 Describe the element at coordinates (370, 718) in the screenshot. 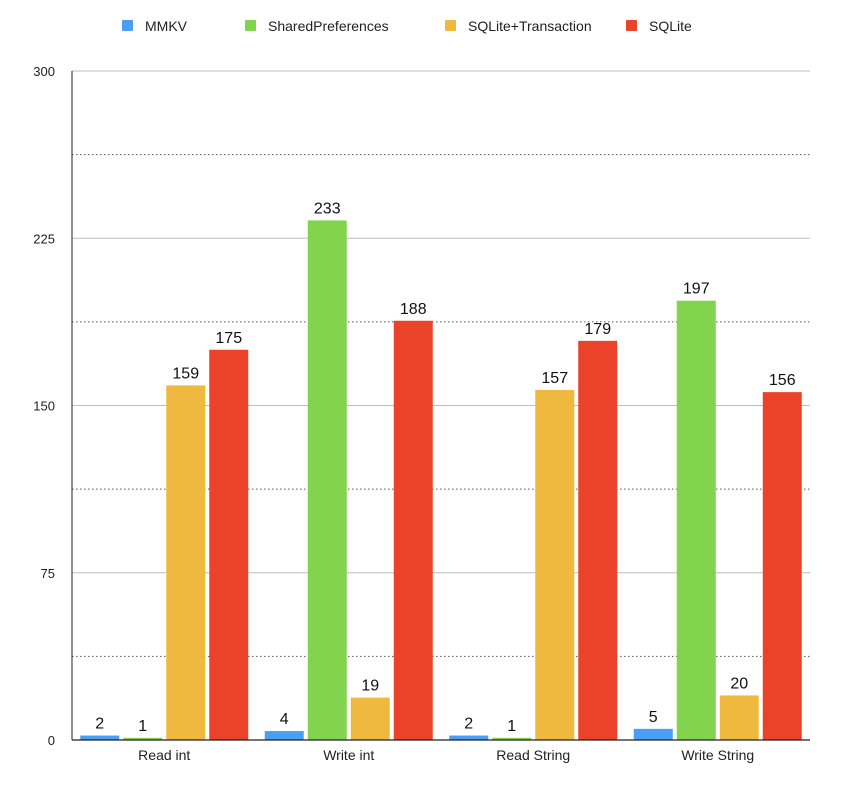

I see `bar-sqlite-transaction-write-int` at that location.